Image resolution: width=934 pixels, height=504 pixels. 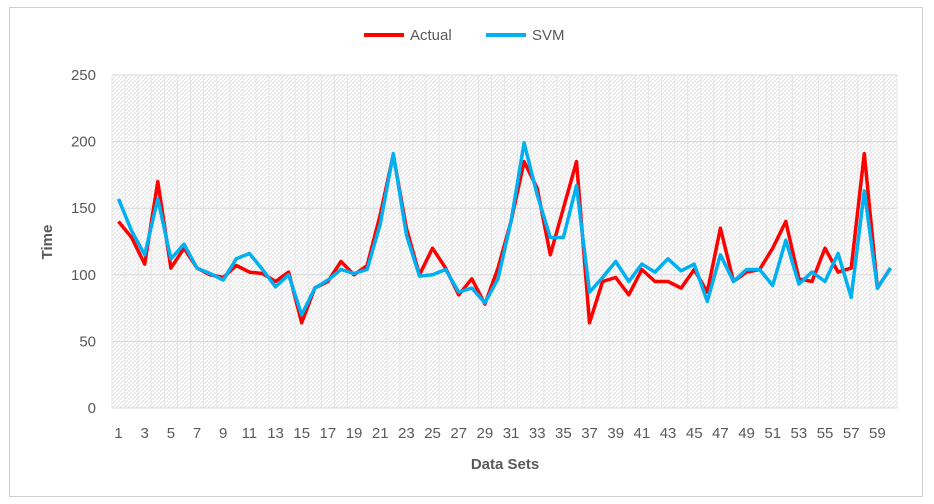 I want to click on x-tick-label: 25, so click(x=432, y=433).